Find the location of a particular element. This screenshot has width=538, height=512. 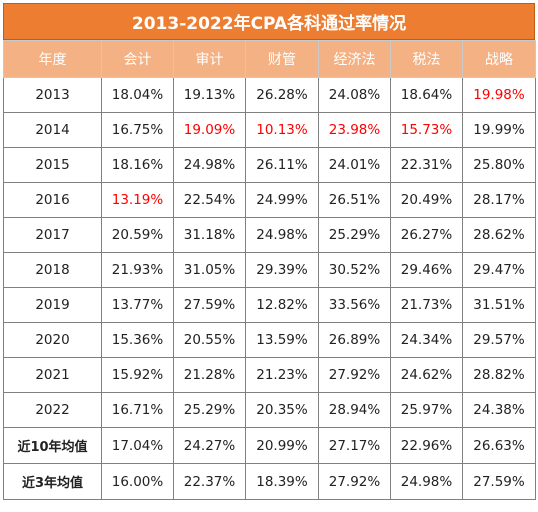

row-label: 2014 is located at coordinates (52, 130).